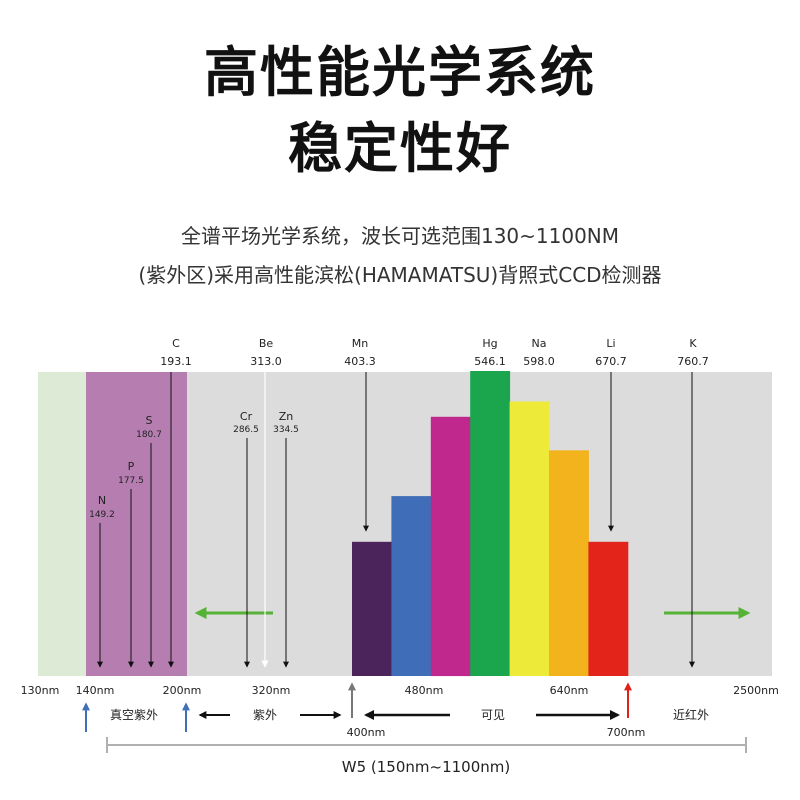 The width and height of the screenshot is (800, 800). Describe the element at coordinates (426, 767) in the screenshot. I see `range-label: W5 (150nm~1100nm)` at that location.